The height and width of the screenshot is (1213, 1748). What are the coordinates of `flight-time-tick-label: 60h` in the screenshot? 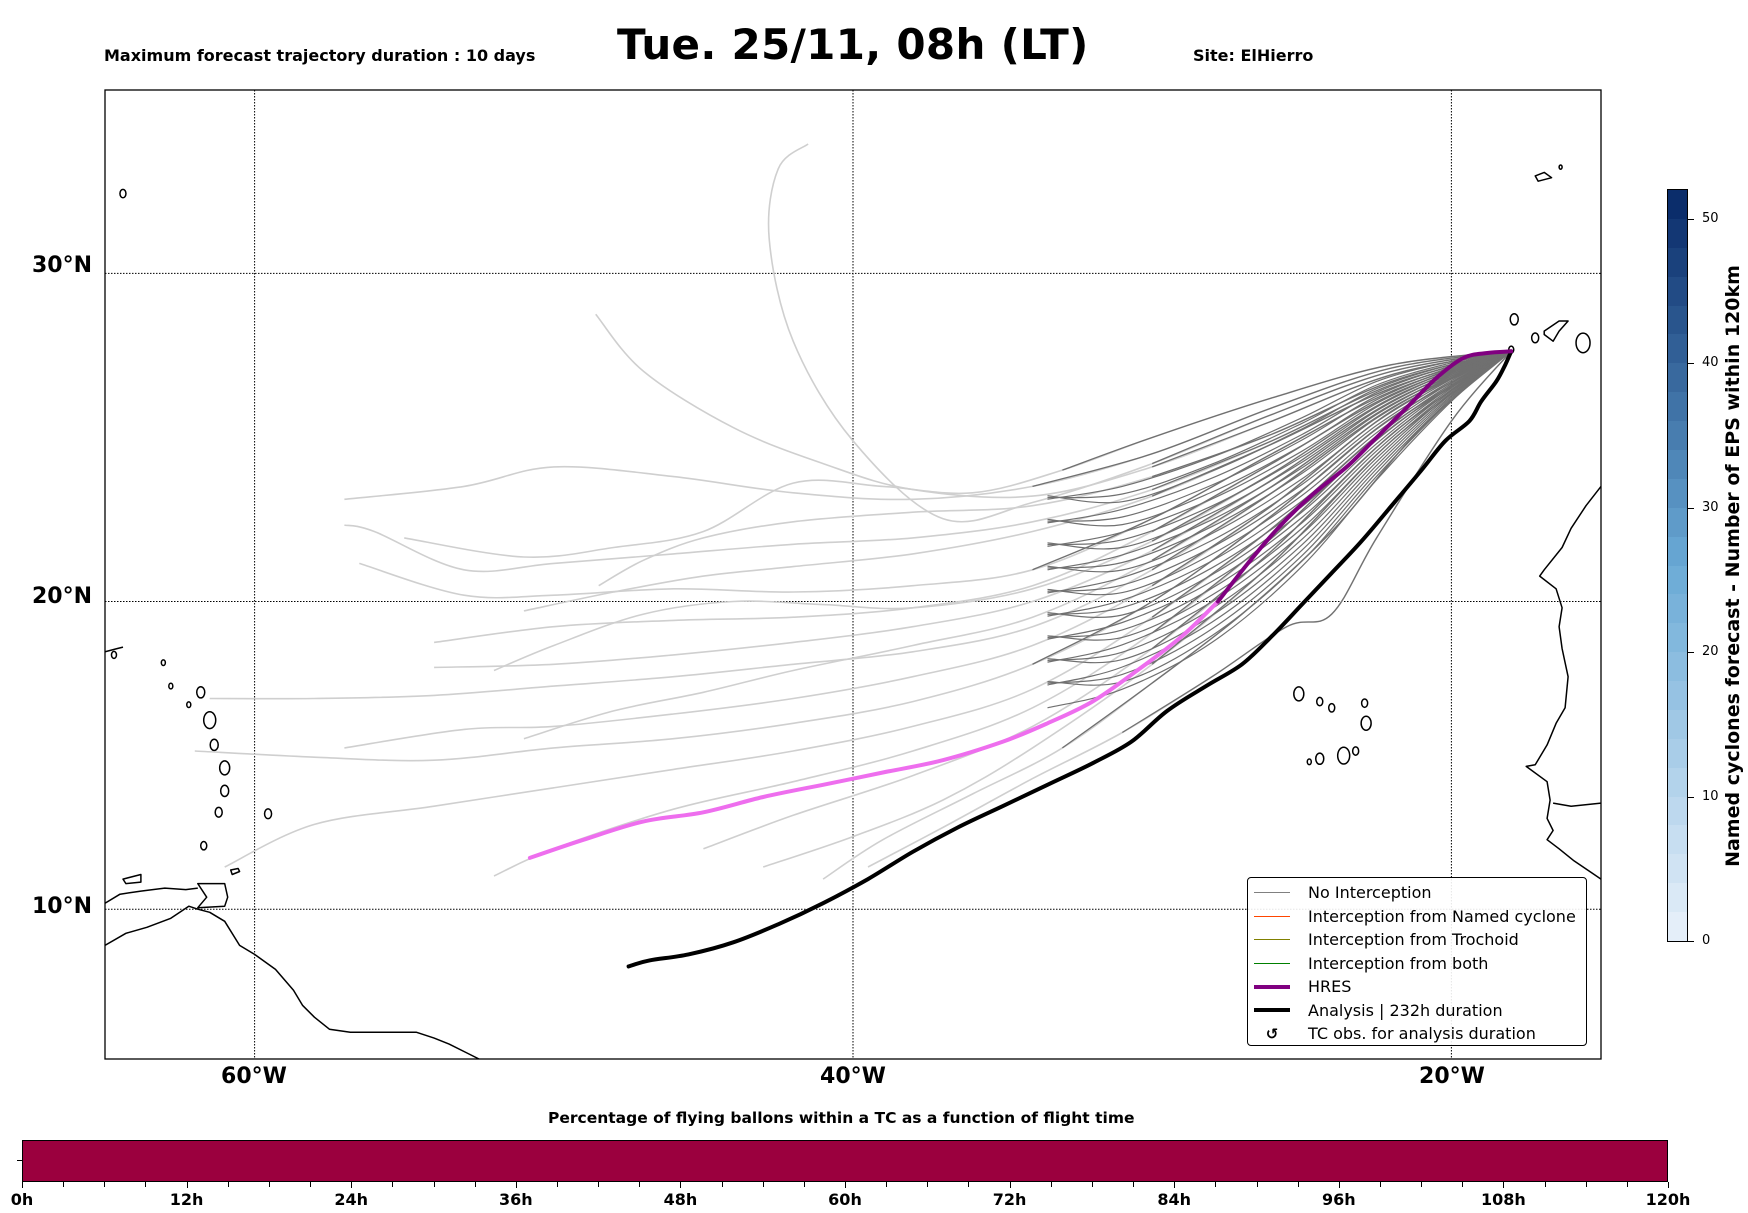 It's located at (845, 1199).